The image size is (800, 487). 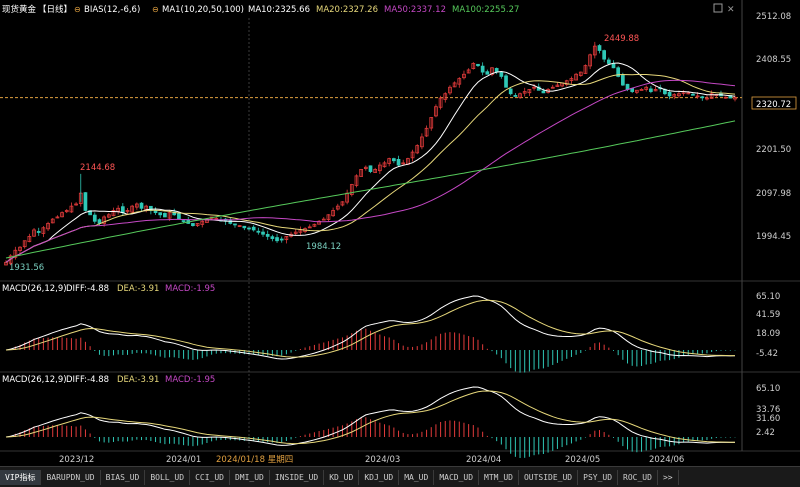 What do you see at coordinates (768, 419) in the screenshot?
I see `macd-tick: 31.60` at bounding box center [768, 419].